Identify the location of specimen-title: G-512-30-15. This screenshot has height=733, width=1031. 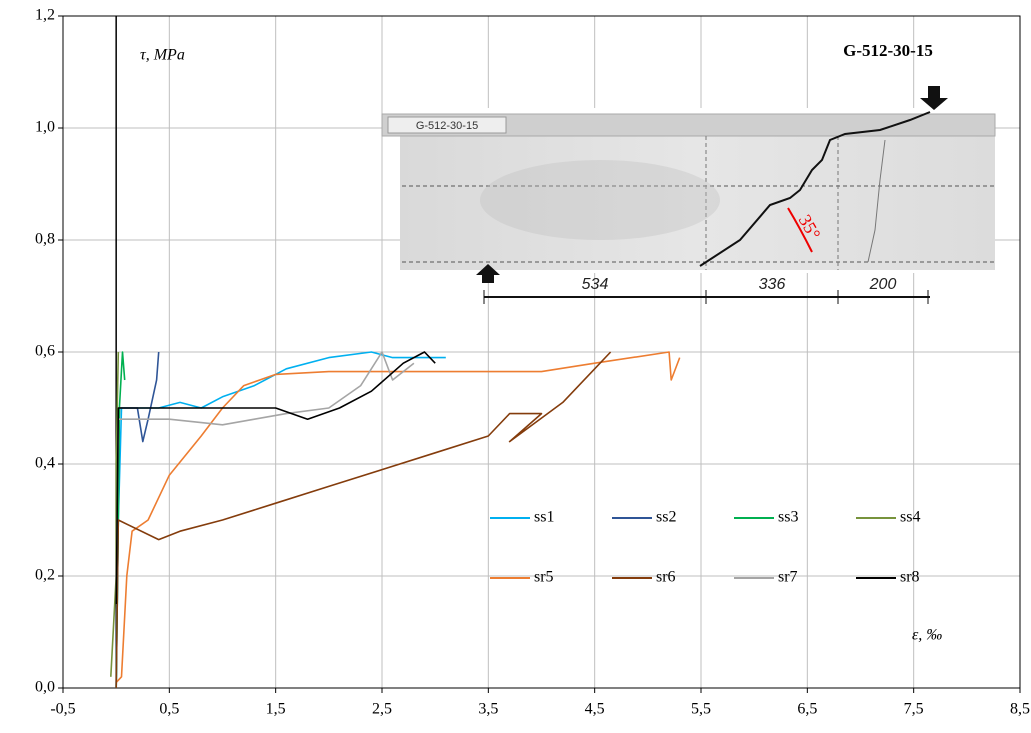
(888, 50).